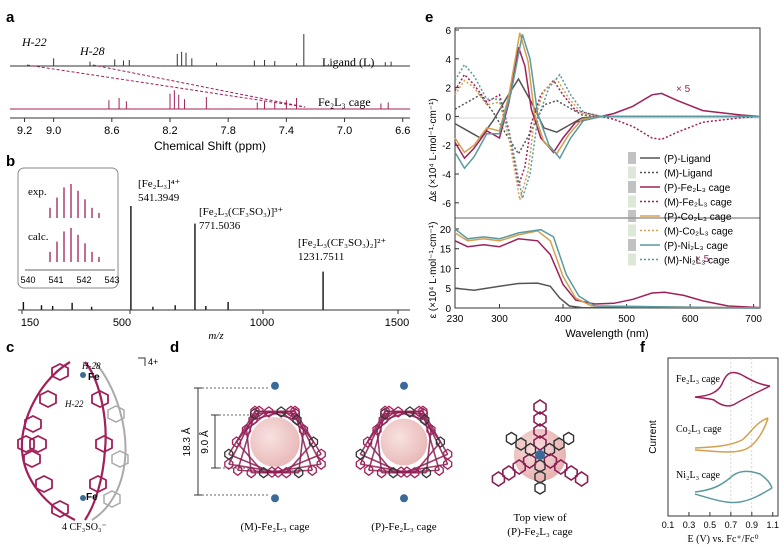  What do you see at coordinates (10, 347) in the screenshot?
I see `panel-c-letter: c` at bounding box center [10, 347].